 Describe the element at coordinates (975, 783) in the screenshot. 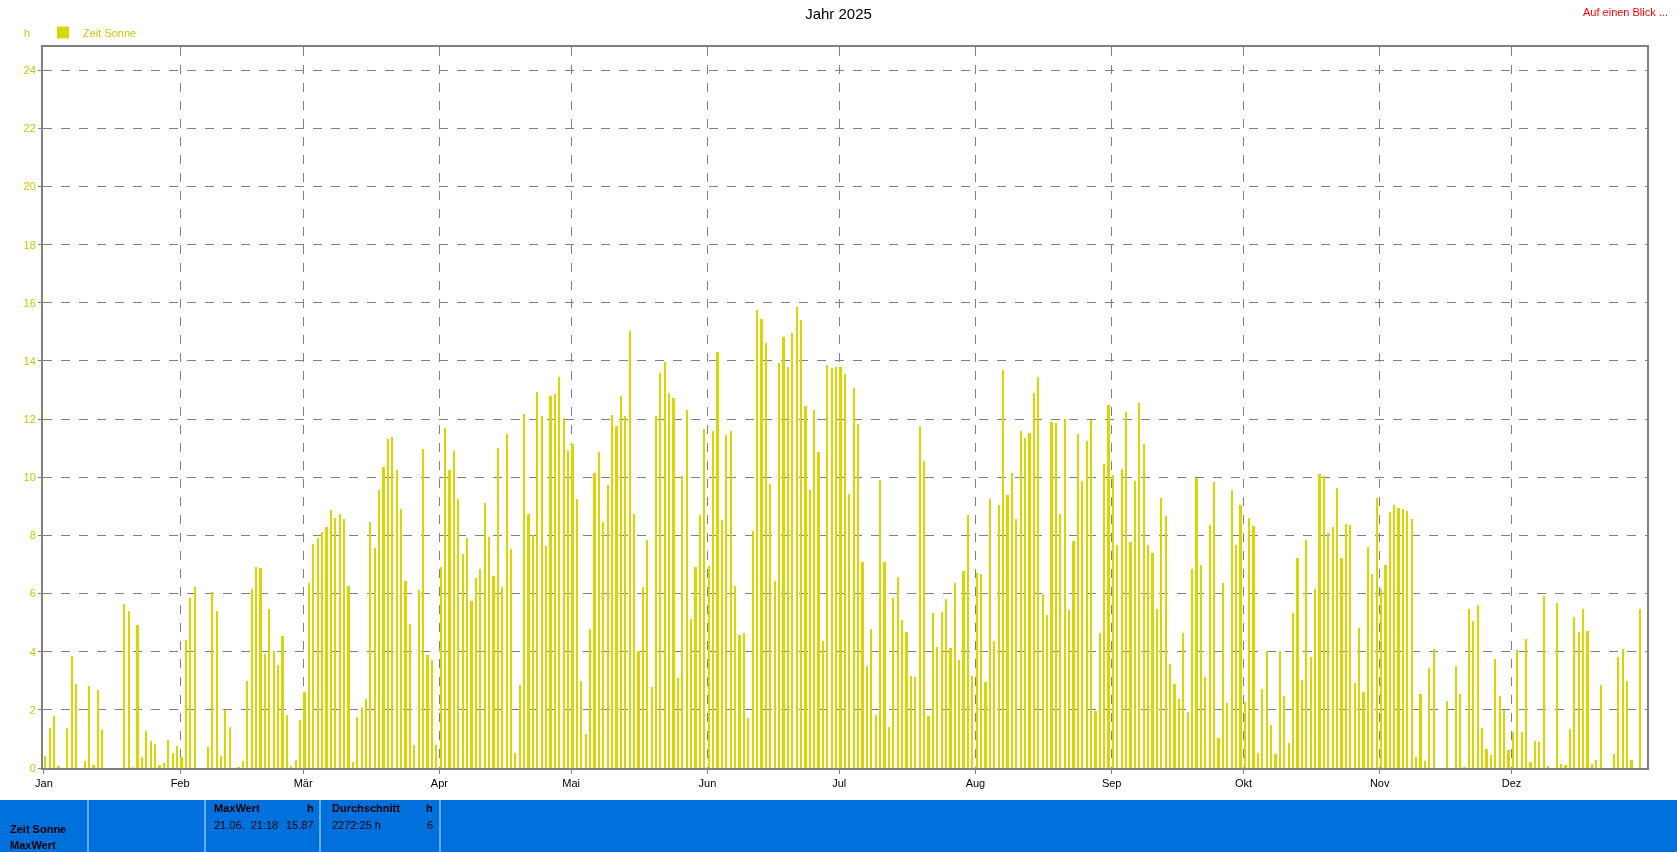

I see `x-tick-label: Aug` at that location.